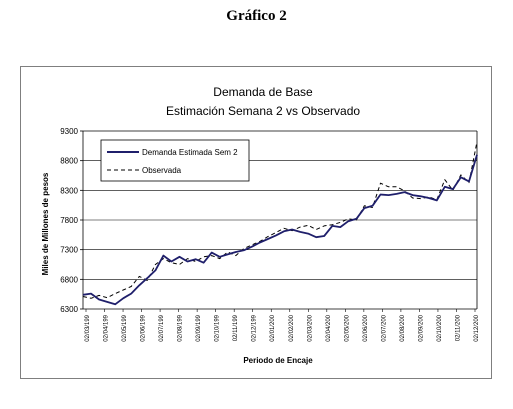 This screenshot has height=409, width=513. I want to click on chart-subtitle: Estimación Semana 2 vs Observado, so click(263, 111).